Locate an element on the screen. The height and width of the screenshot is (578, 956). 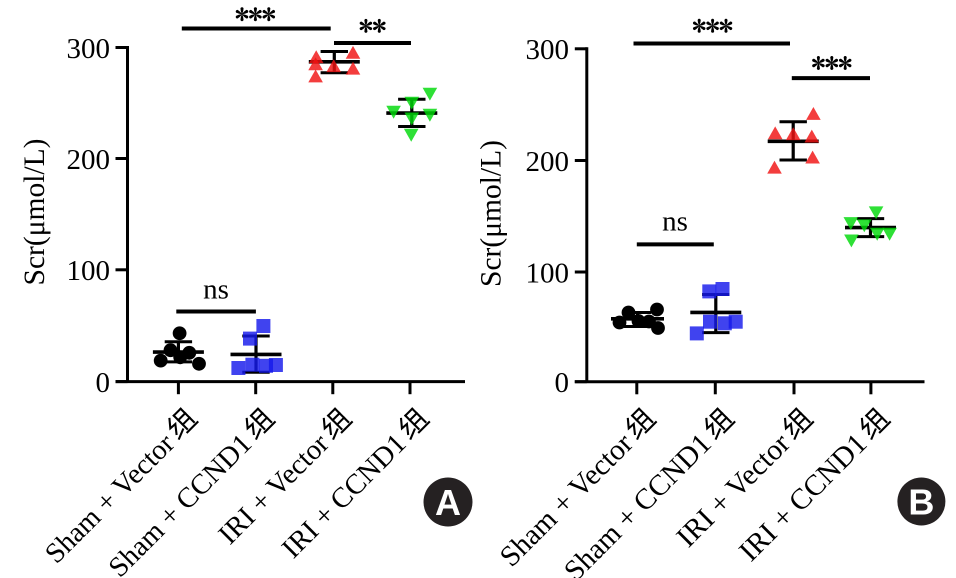
svg-text: A is located at coordinates (448, 502).